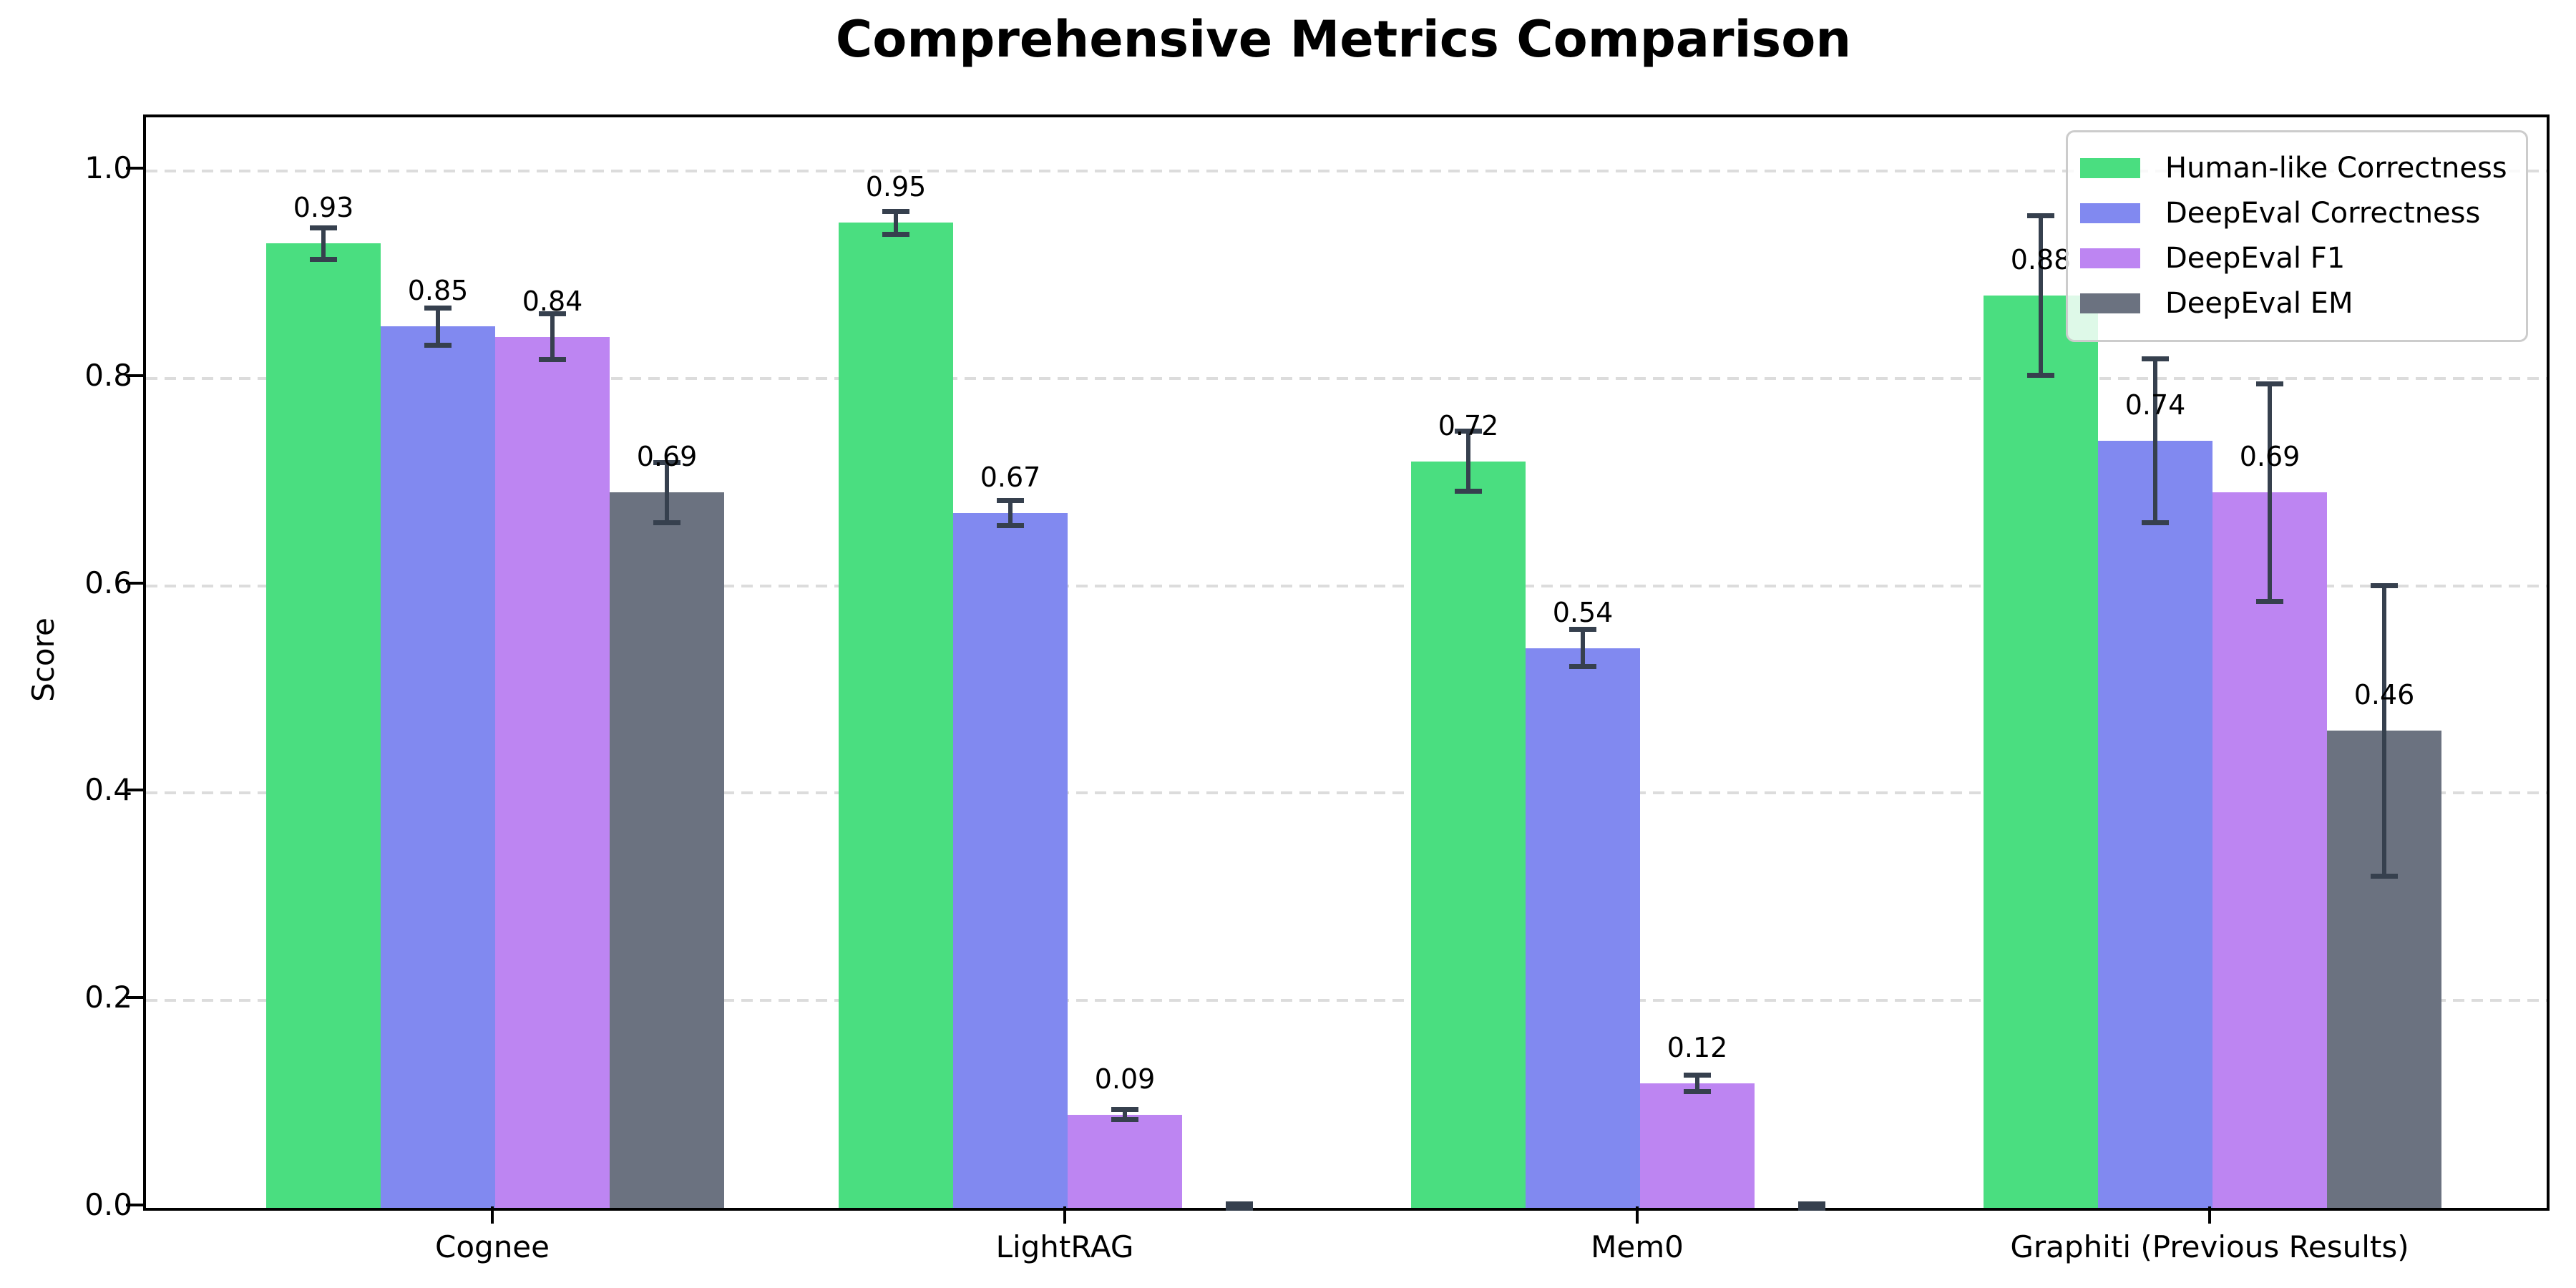  What do you see at coordinates (552, 301) in the screenshot?
I see `bar-value-label: 0.84` at bounding box center [552, 301].